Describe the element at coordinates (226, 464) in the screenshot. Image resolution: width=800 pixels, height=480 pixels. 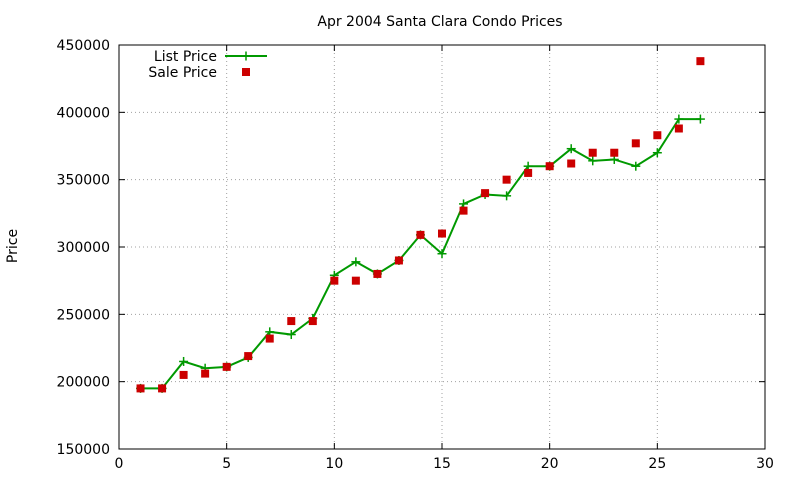
I see `x-tick-label: 5` at that location.